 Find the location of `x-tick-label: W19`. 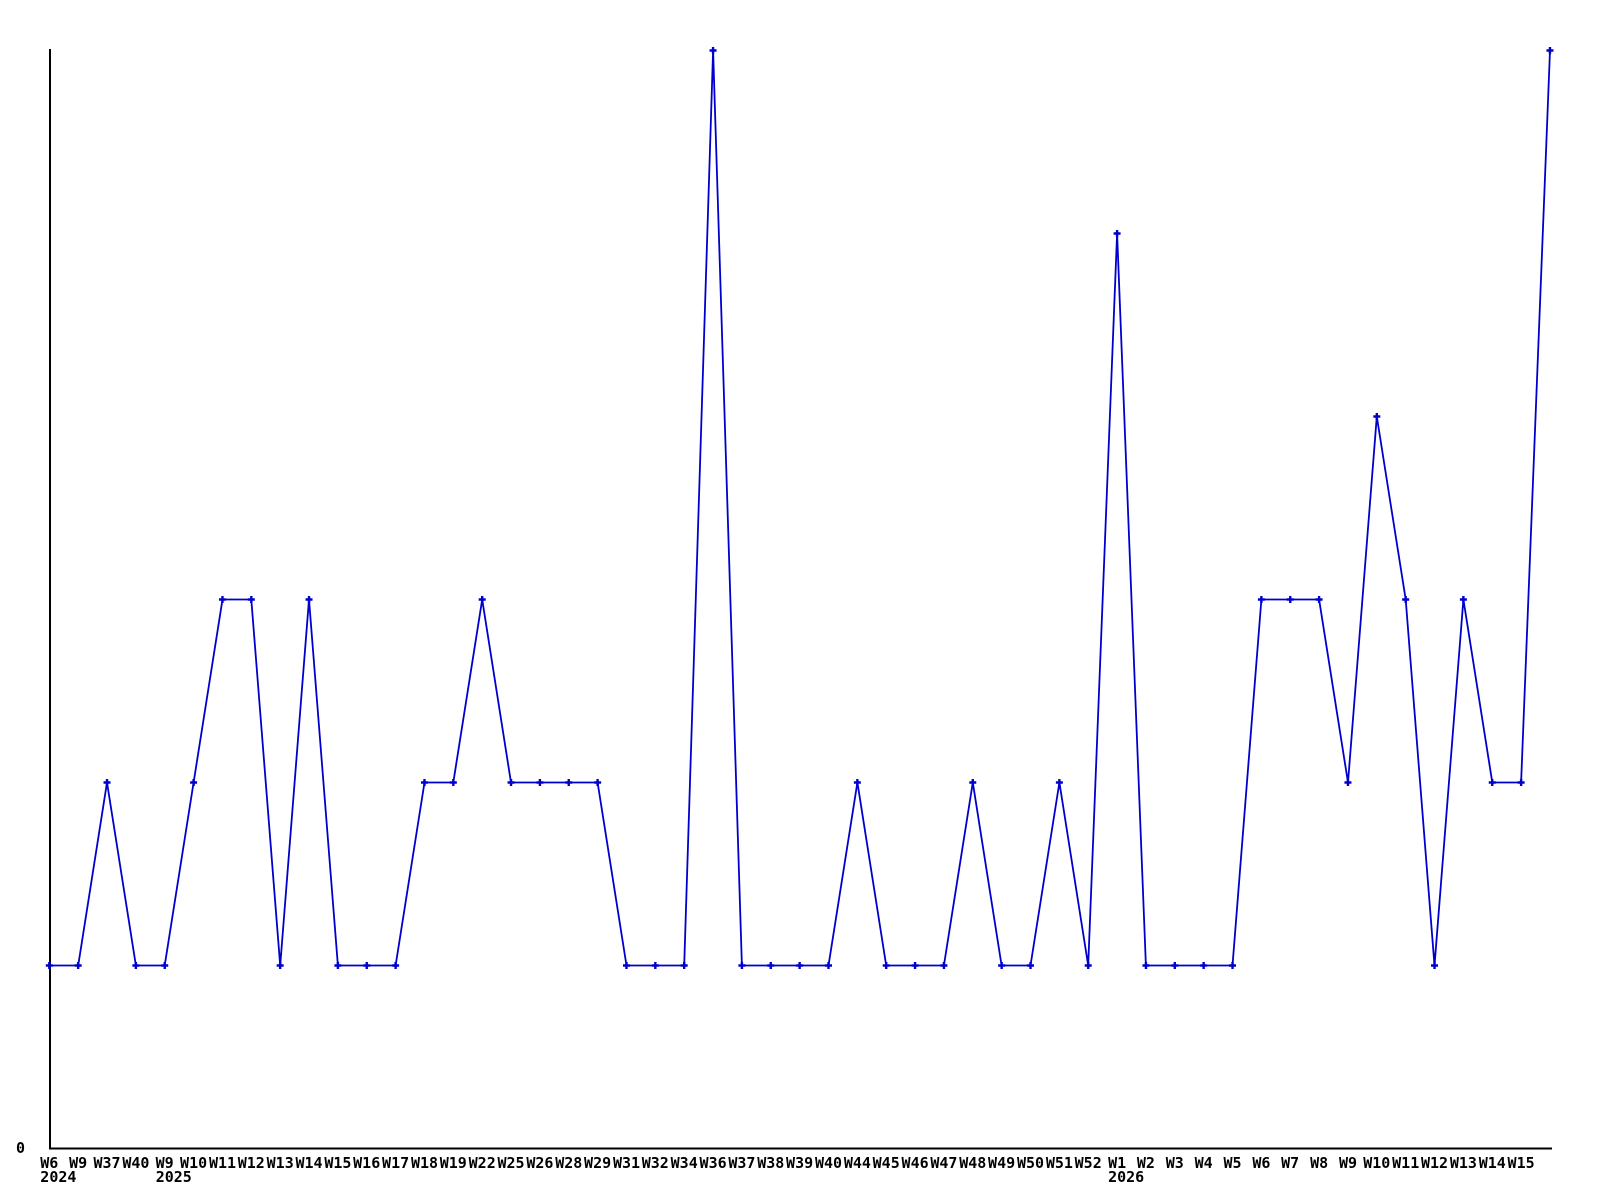

x-tick-label: W19 is located at coordinates (453, 1163).